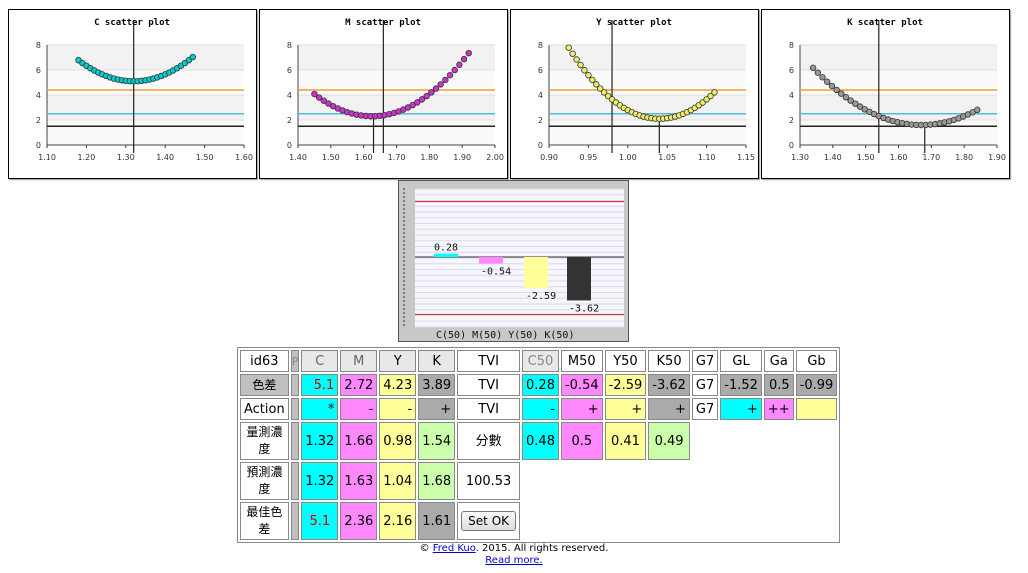  I want to click on bar-label: -0.54, so click(496, 271).